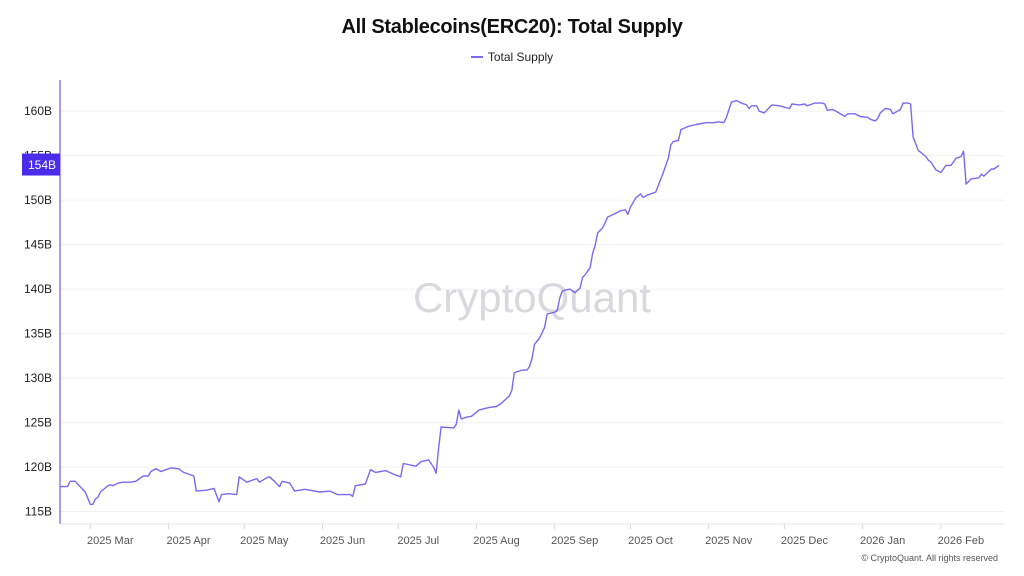  I want to click on y-tick-label: 140B, so click(38, 289).